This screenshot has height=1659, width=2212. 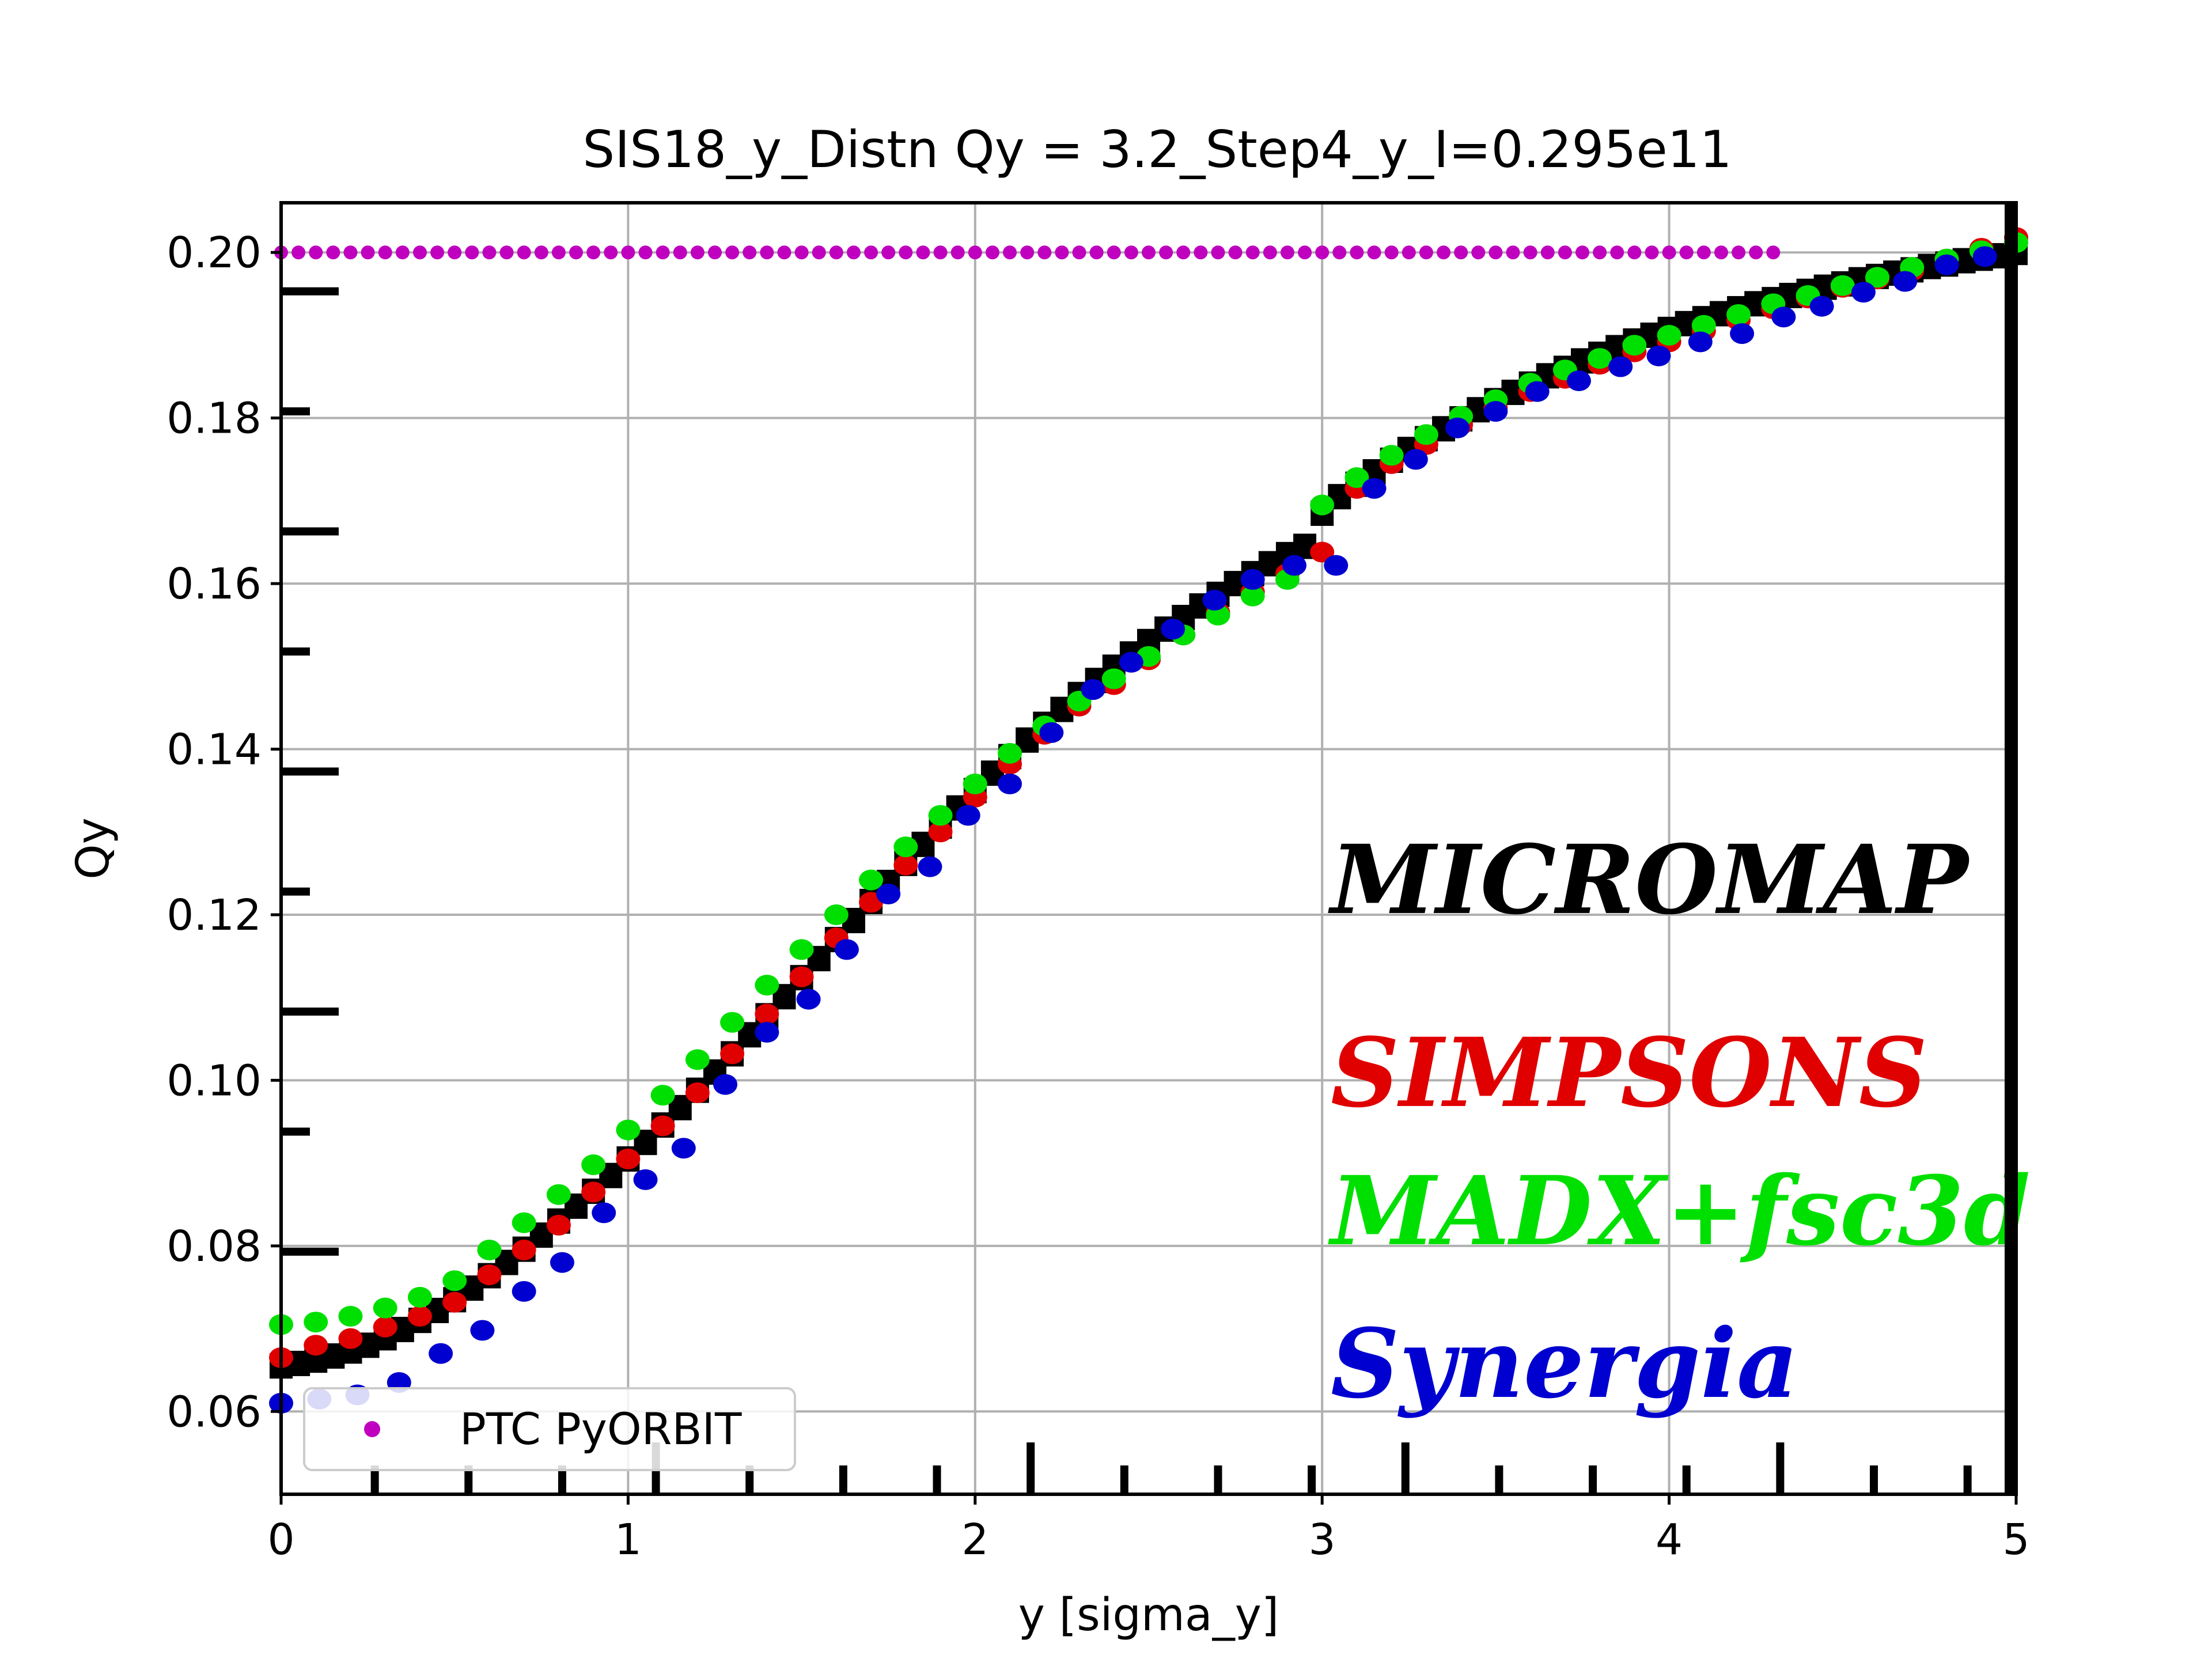 I want to click on y-tick-label: 0.20, so click(x=214, y=253).